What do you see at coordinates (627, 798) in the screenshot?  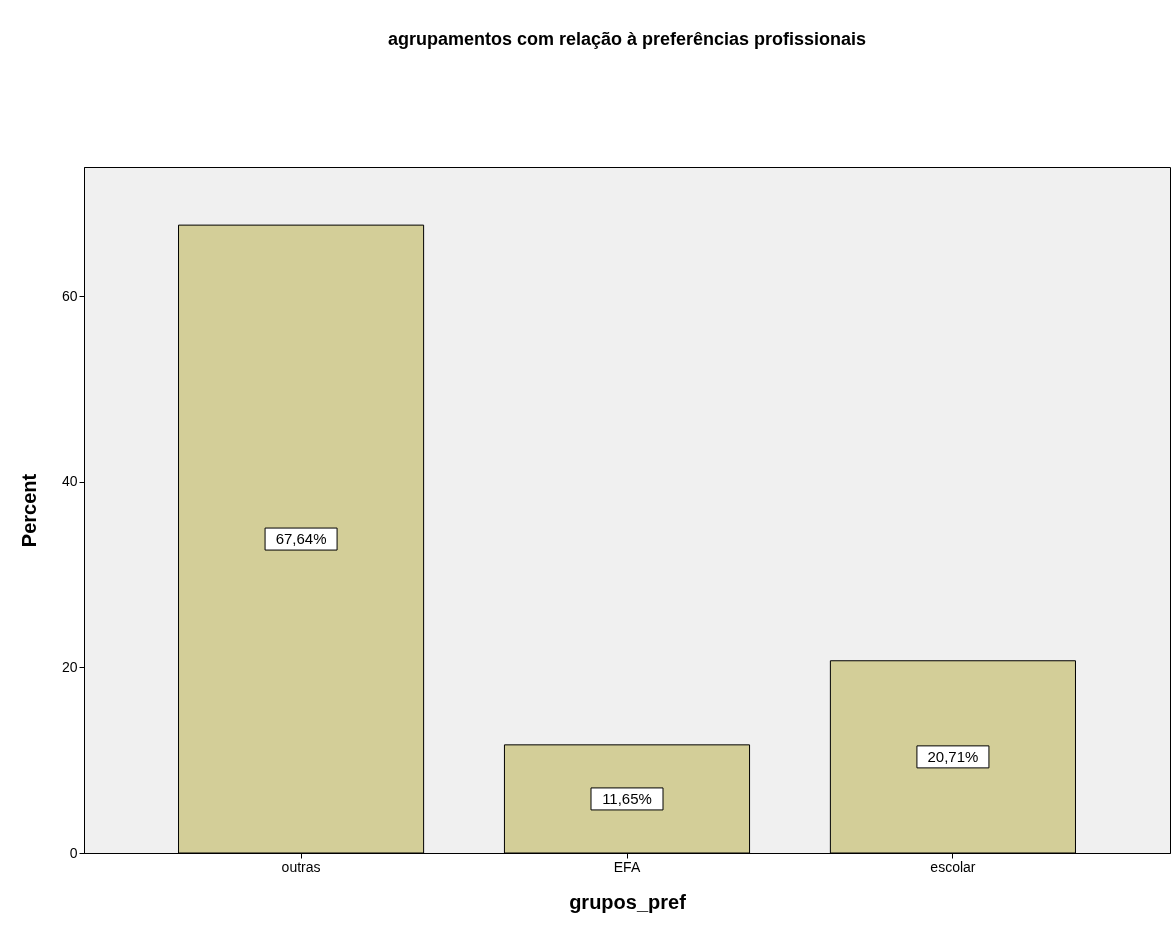 I see `data-label: 11,65%` at bounding box center [627, 798].